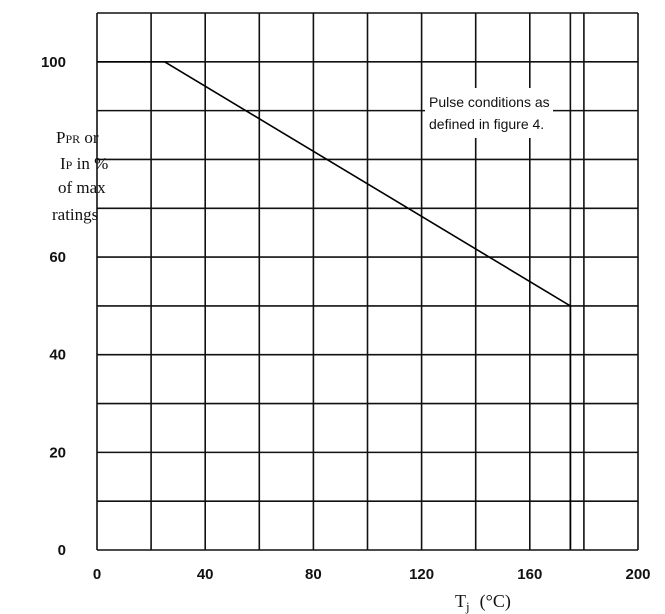  What do you see at coordinates (421, 574) in the screenshot?
I see `x-tick-label: 120` at bounding box center [421, 574].